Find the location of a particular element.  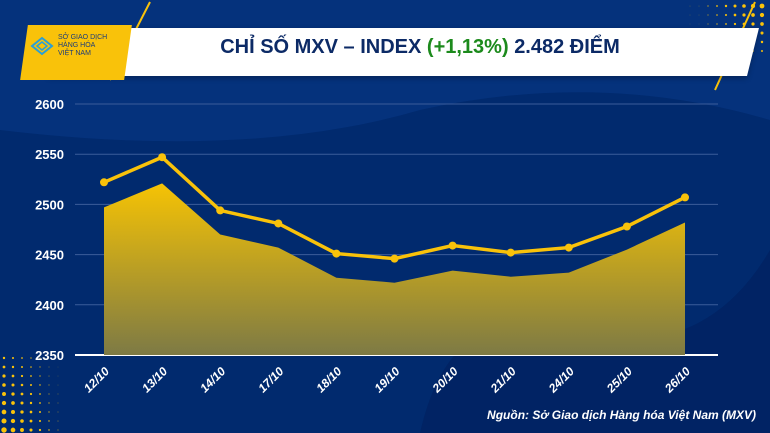

title-prefix: CHỈ SỐ MXV – INDEX is located at coordinates (321, 47).